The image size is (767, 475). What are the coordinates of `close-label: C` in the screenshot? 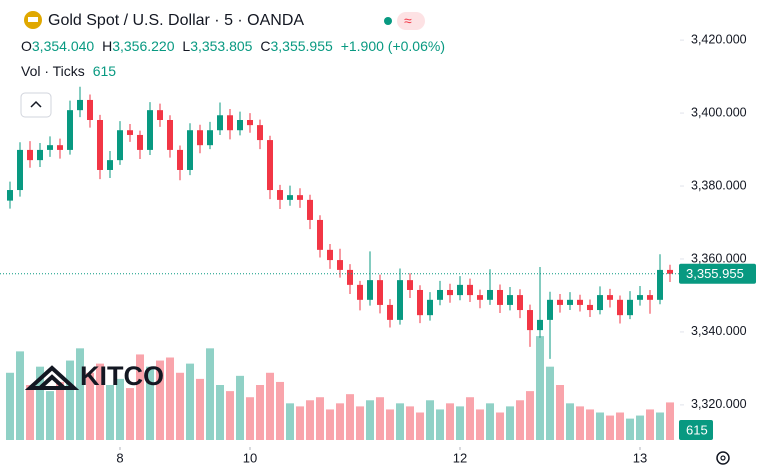 It's located at (265, 46).